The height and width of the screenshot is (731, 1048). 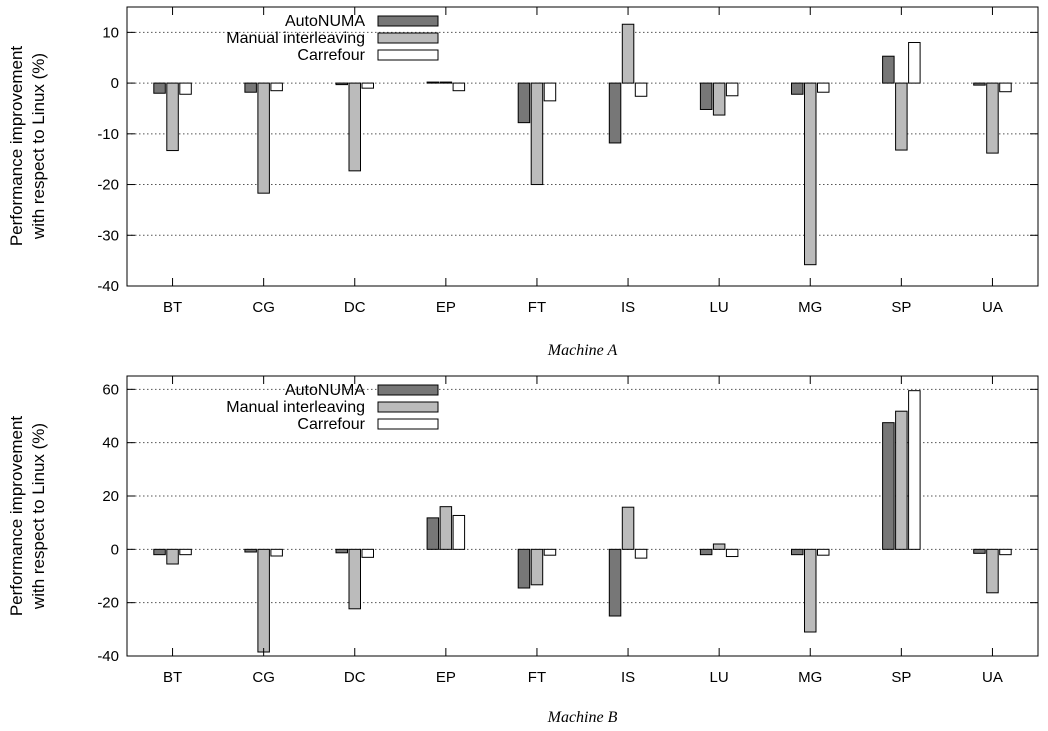 I want to click on x-tick-label: IS, so click(x=628, y=307).